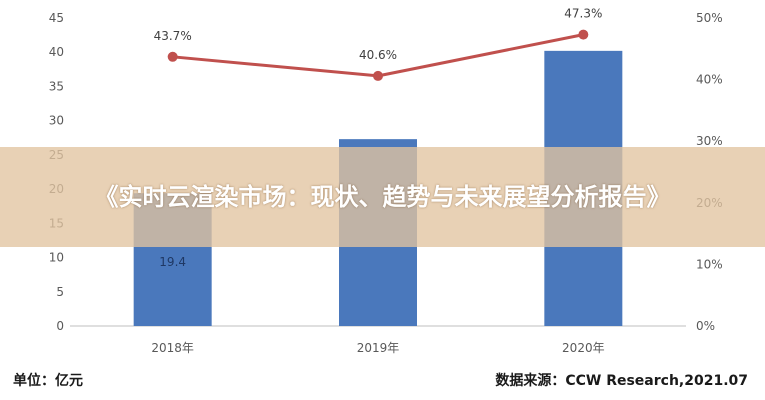 This screenshot has height=400, width=765. I want to click on source-label: 数据来源：CCW Research,2021.07, so click(621, 381).